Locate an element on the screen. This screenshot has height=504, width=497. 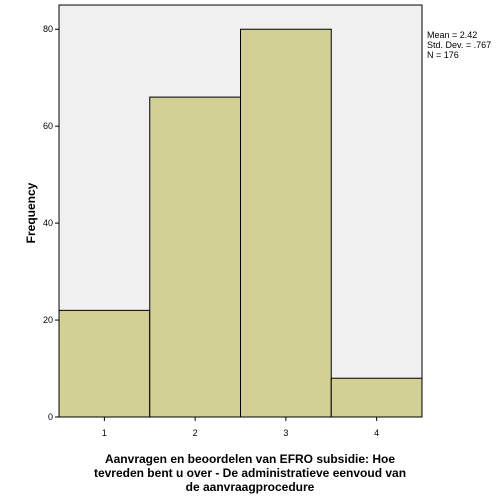
stats-box: Mean = 2.42 Std. Dev. = .767 N = 176 is located at coordinates (459, 45).